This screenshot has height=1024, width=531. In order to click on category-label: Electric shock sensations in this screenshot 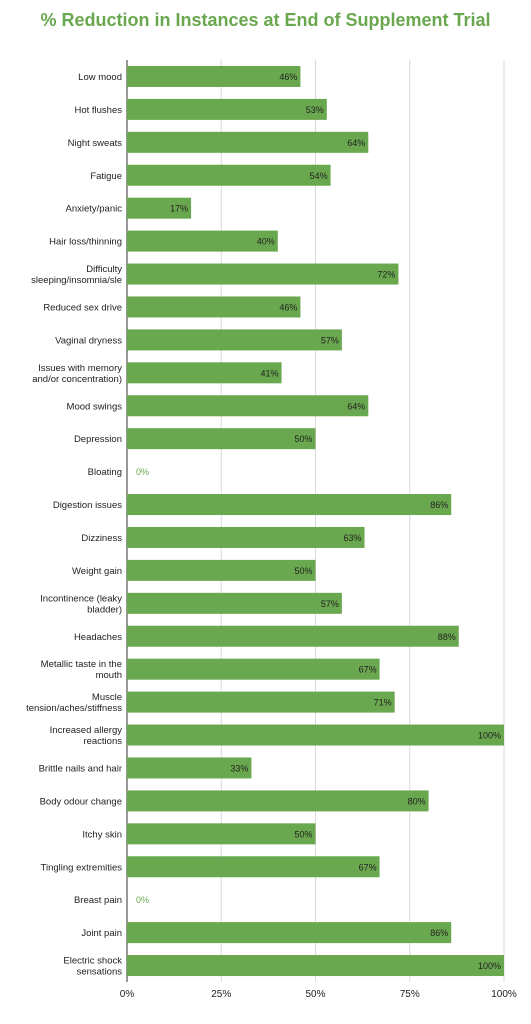, I will do `click(92, 967)`.